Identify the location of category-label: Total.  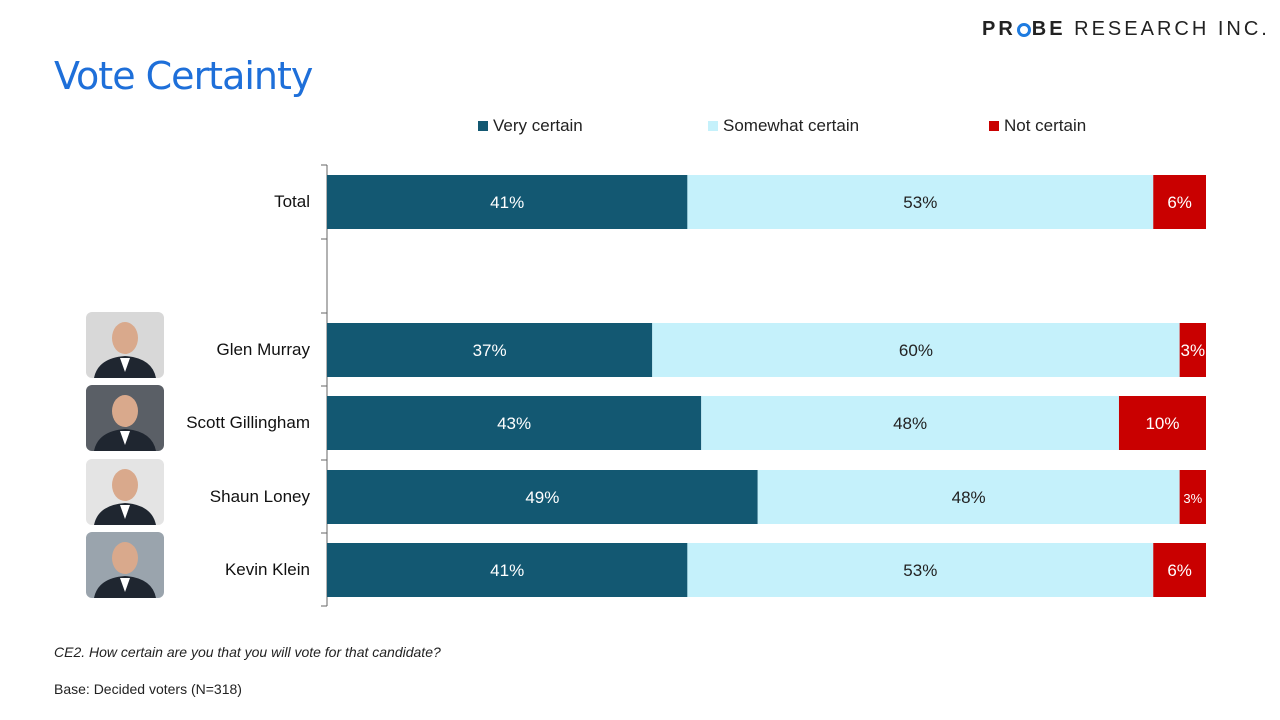
(292, 201).